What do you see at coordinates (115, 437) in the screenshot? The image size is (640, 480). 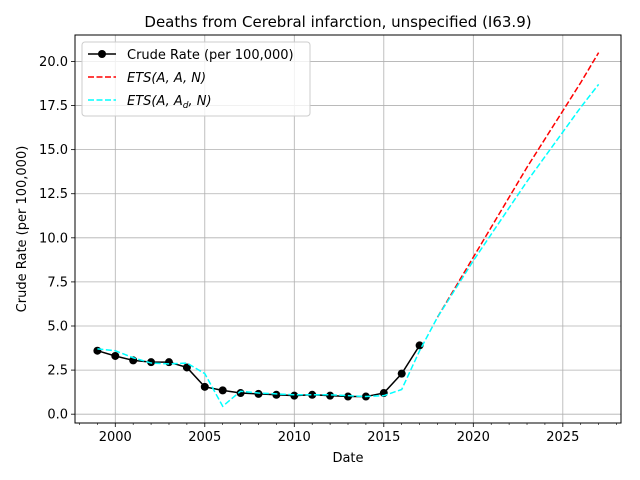 I see `x-tick-label: 2000` at bounding box center [115, 437].